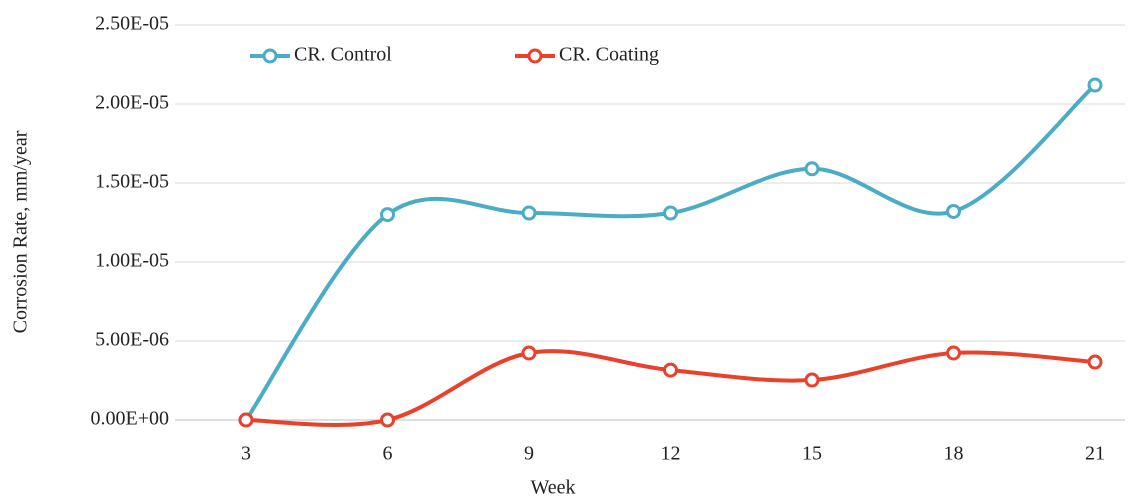  Describe the element at coordinates (670, 388) in the screenshot. I see `series-line` at that location.